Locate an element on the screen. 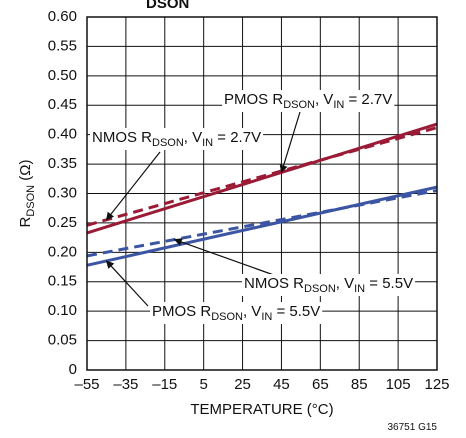 The image size is (466, 438). x-tick-label: 5 is located at coordinates (203, 384).